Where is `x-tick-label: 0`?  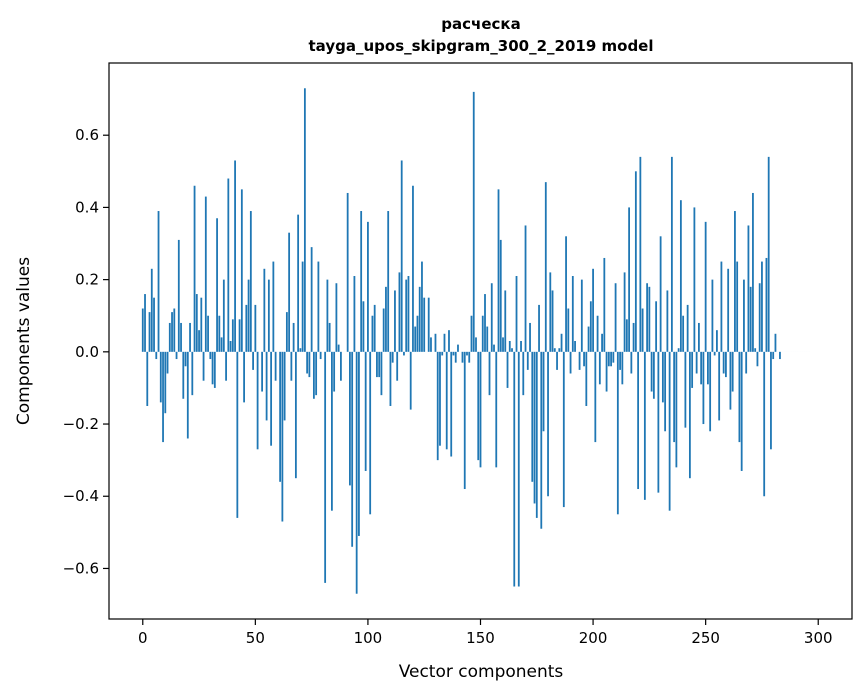
x-tick-label: 0 is located at coordinates (143, 638).